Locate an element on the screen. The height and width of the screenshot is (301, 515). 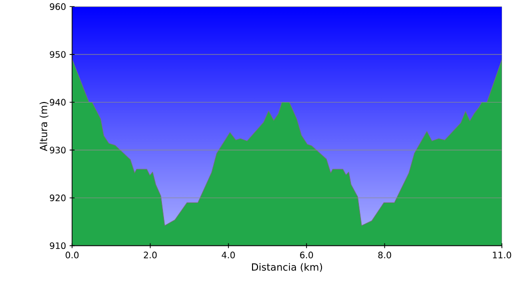
x-tick-label: 2.0 is located at coordinates (150, 255).